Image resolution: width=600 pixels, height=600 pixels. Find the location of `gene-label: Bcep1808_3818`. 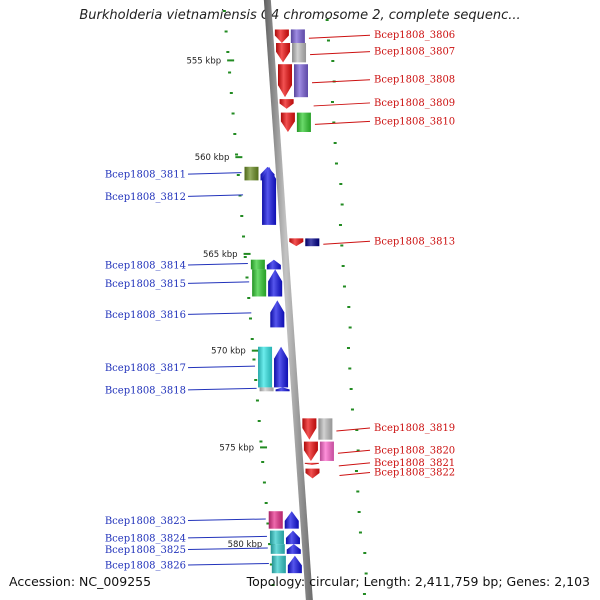

gene-label: Bcep1808_3818 is located at coordinates (145, 390).